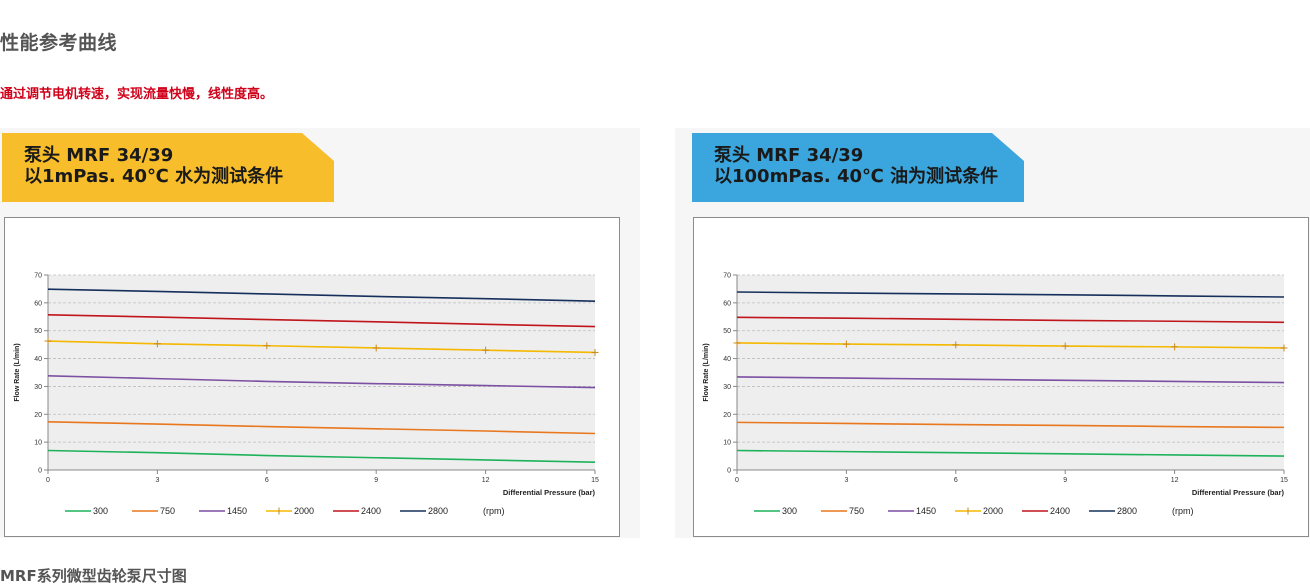 The width and height of the screenshot is (1310, 586). I want to click on banner-oil: 泵头 MRF 34/39 以100mPas. 40℃ 油为测试条件, so click(858, 167).